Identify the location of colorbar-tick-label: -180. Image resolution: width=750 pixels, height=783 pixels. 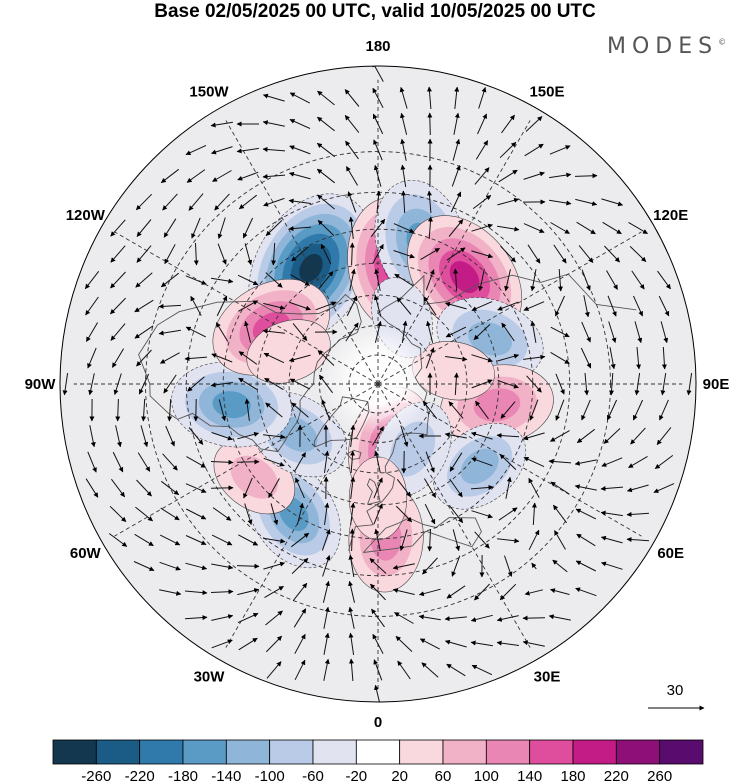
(183, 775).